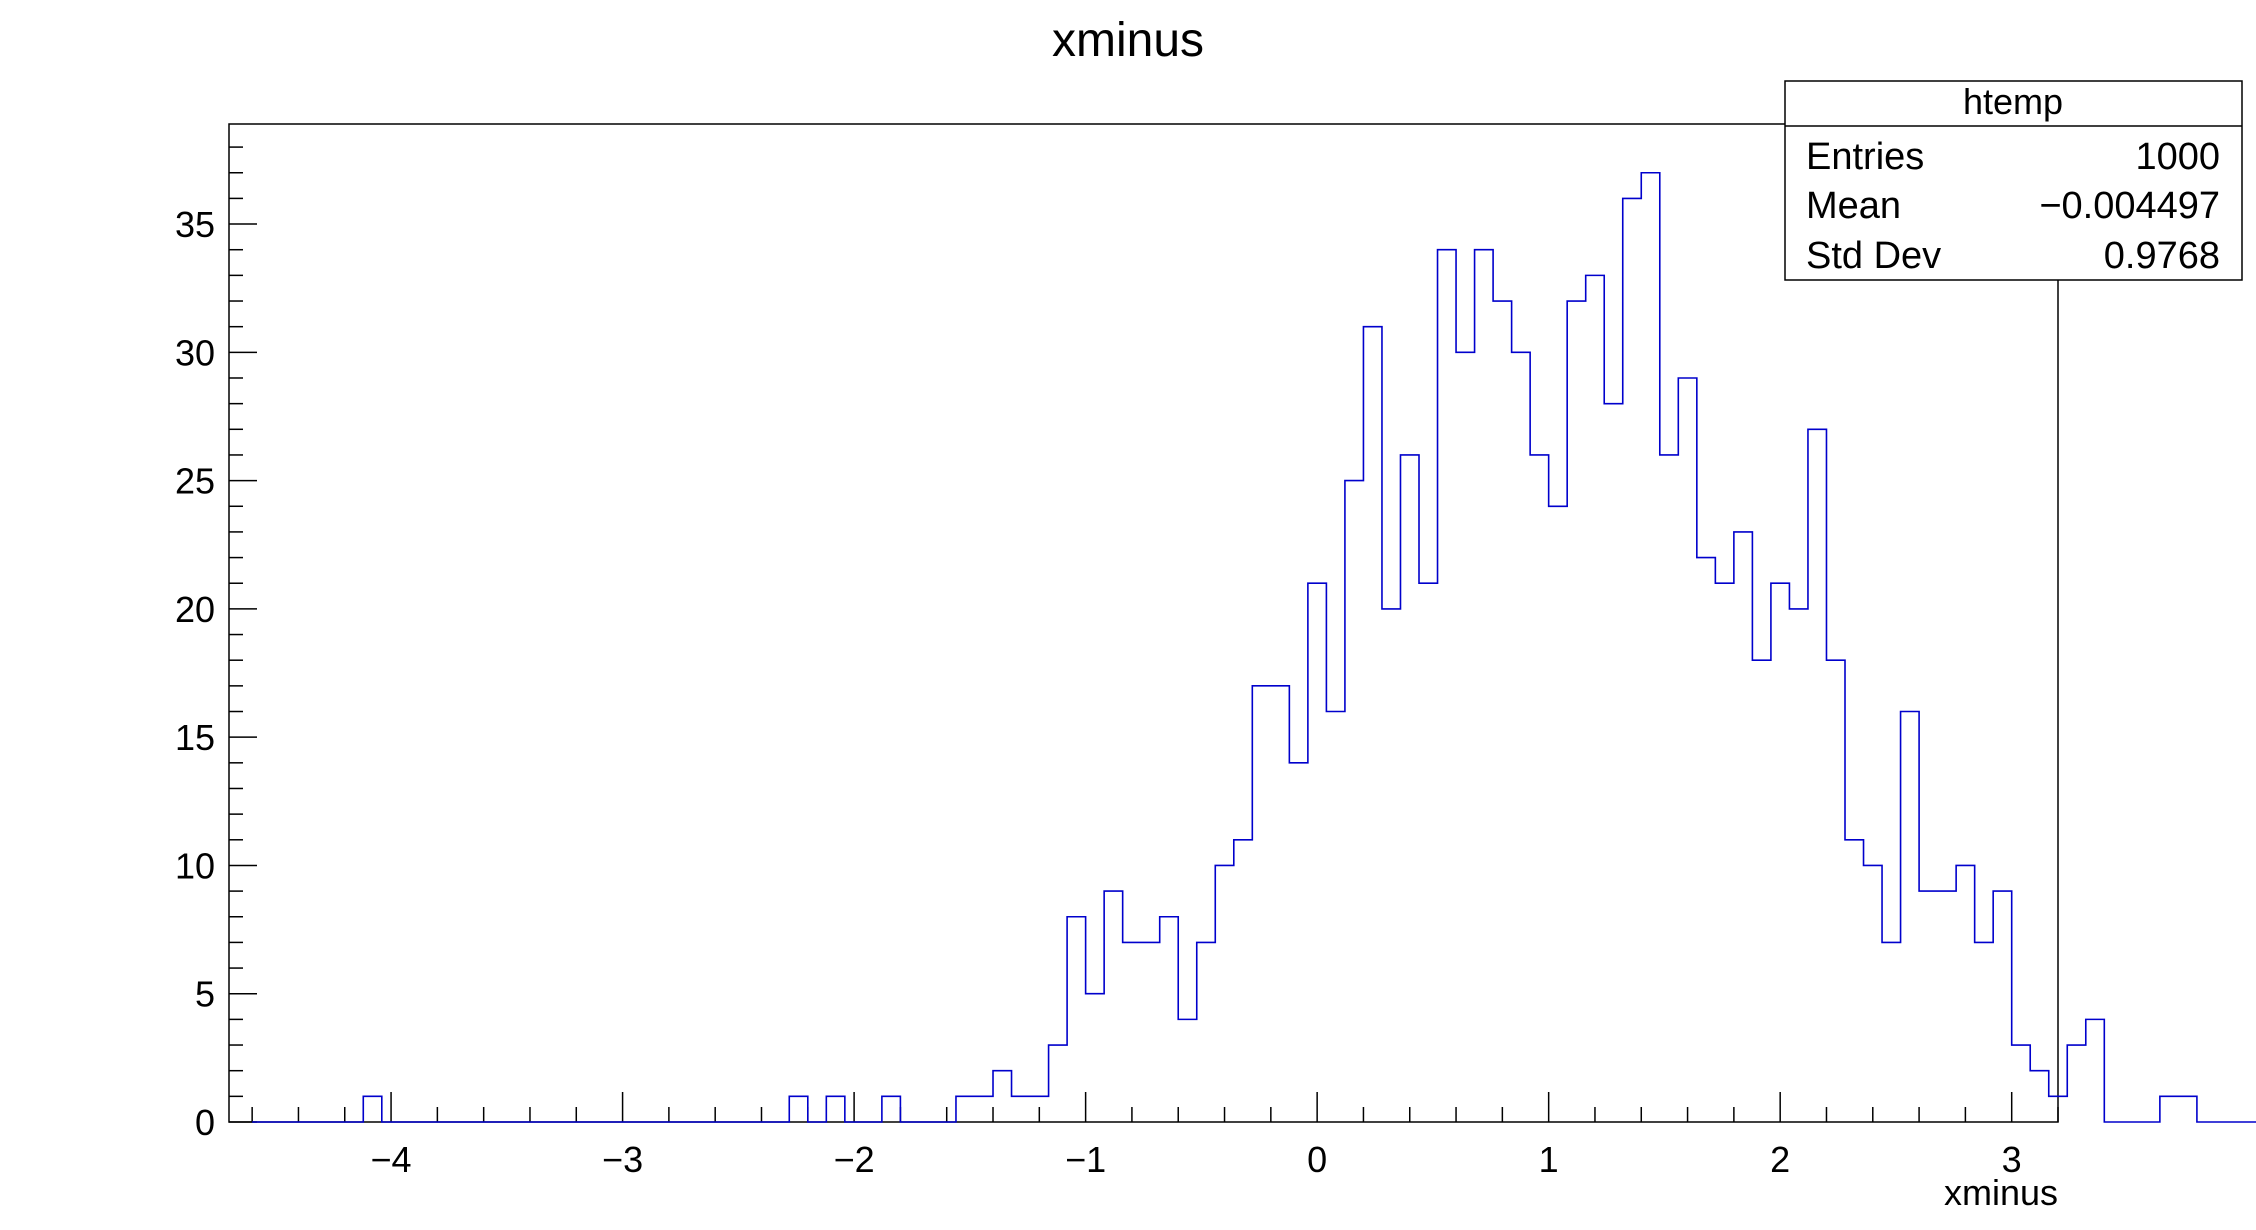 Image resolution: width=2256 pixels, height=1230 pixels. Describe the element at coordinates (216, 644) in the screenshot. I see `y-axis: 0 5 10 15 20 25 30 35` at that location.